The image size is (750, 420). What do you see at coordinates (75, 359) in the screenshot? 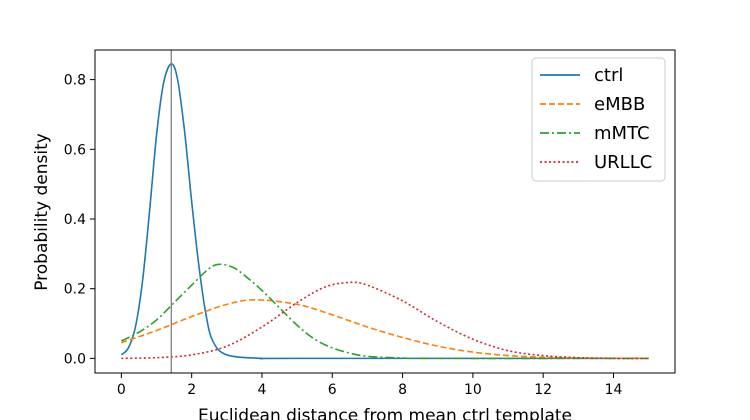
I see `y-tick-label: 0.0` at bounding box center [75, 359].